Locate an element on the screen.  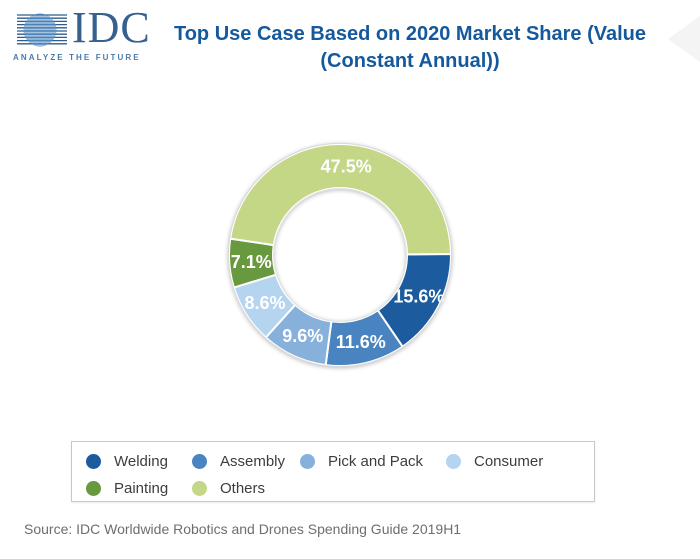
legend-dot-welding is located at coordinates (93, 461).